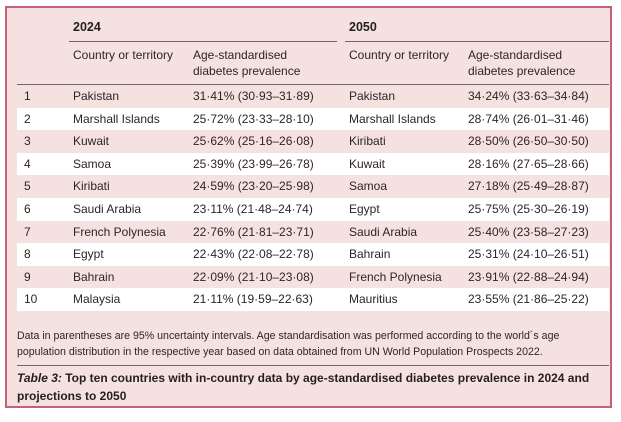 This screenshot has height=422, width=621. What do you see at coordinates (528, 231) in the screenshot?
I see `prevalence-2050-cell: 25·40% (23·58–27·23)` at bounding box center [528, 231].